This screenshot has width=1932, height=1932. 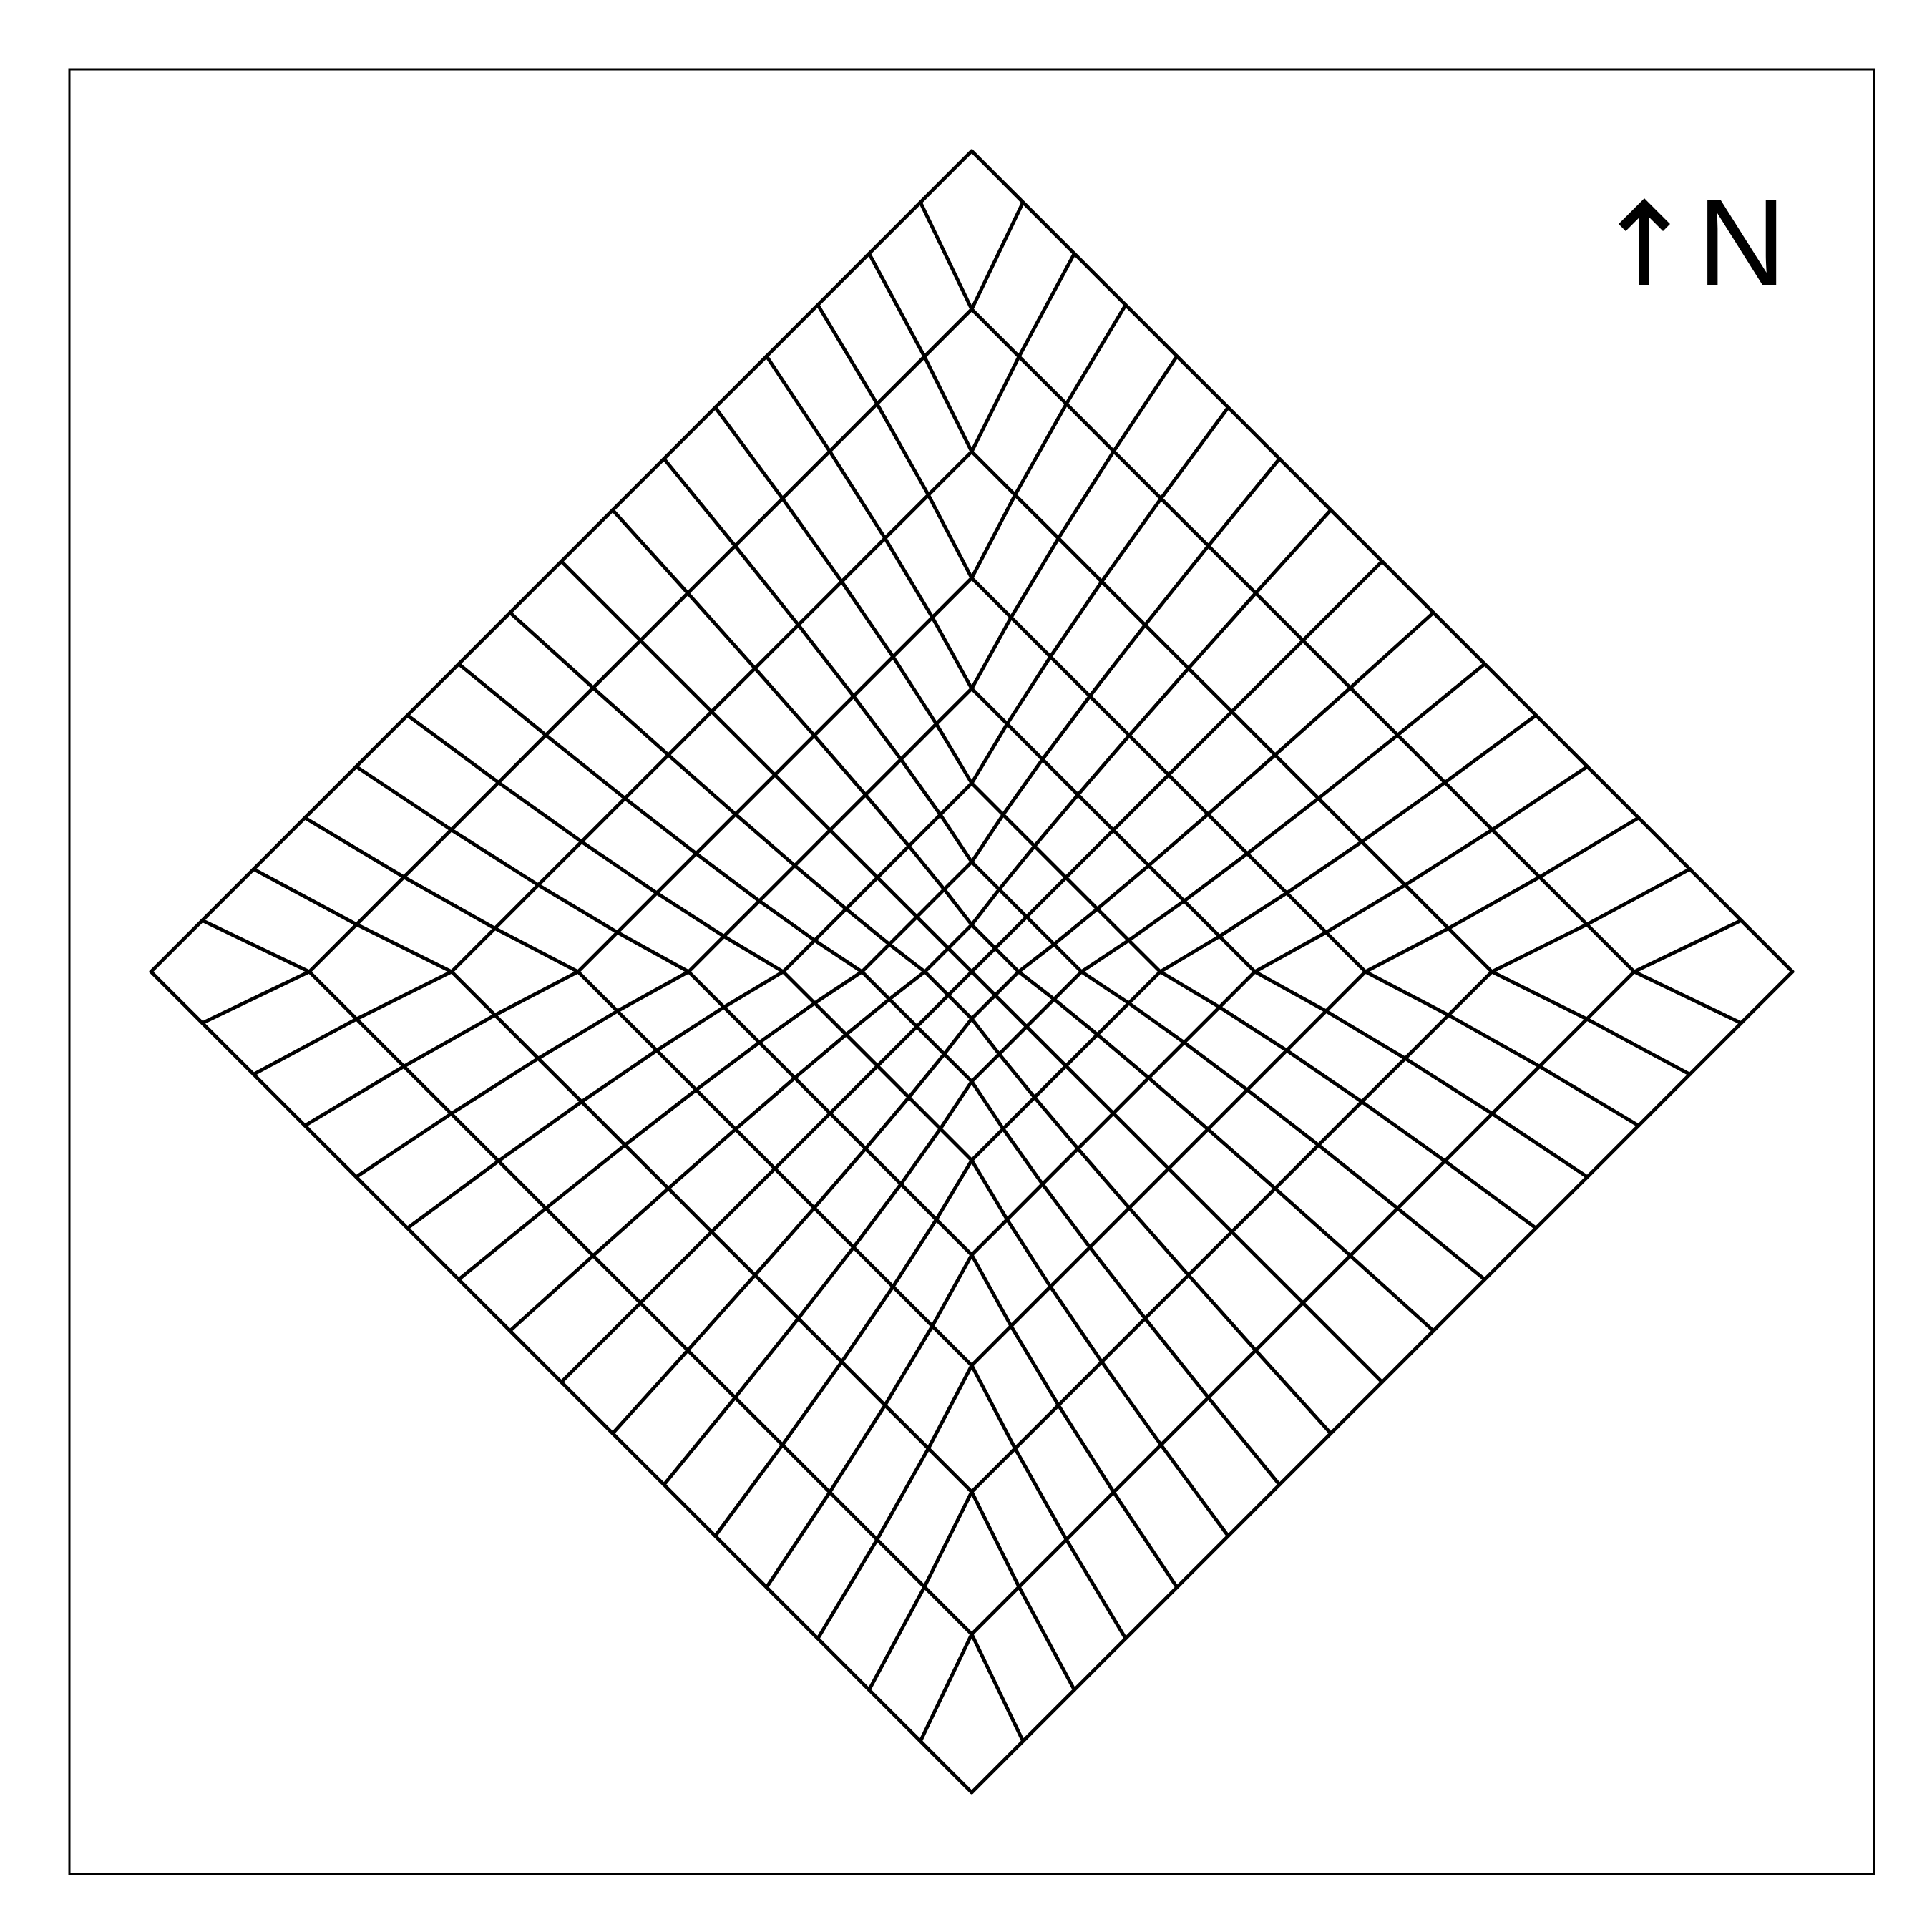 What do you see at coordinates (1741, 242) in the screenshot?
I see `north-label: N` at bounding box center [1741, 242].